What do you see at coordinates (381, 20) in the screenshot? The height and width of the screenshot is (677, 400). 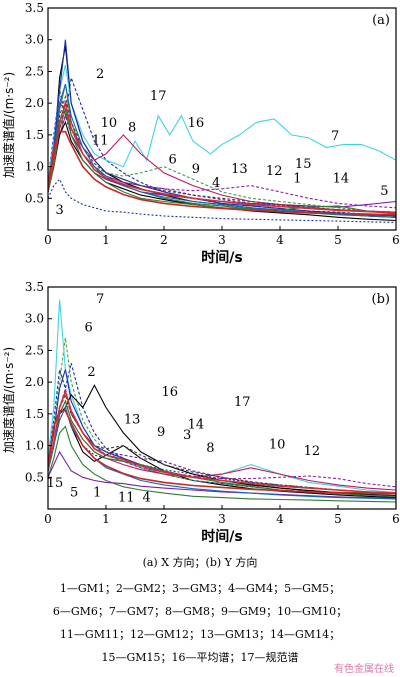 I see `panel-label: (a)` at bounding box center [381, 20].